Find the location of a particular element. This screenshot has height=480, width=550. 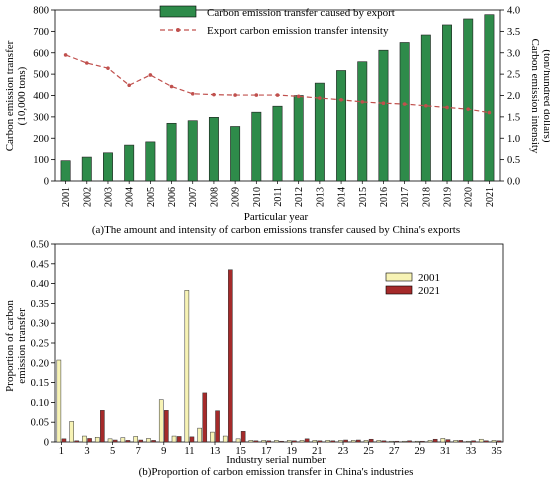

chart-a-xtick-label: 2010 is located at coordinates (257, 197).